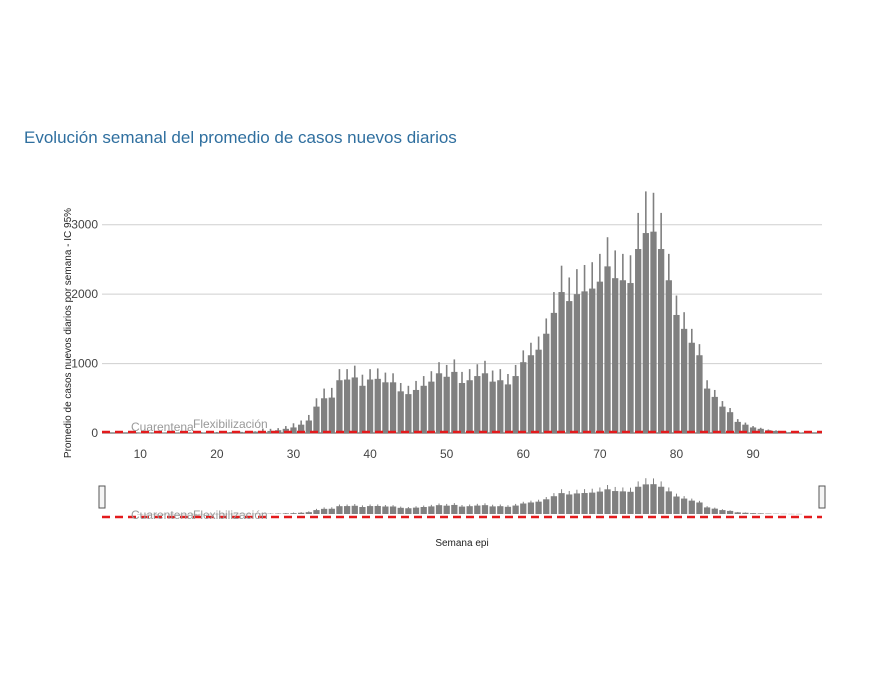 Image resolution: width=870 pixels, height=675 pixels. I want to click on annotation-flexibilizacion: Flexibilización, so click(230, 424).